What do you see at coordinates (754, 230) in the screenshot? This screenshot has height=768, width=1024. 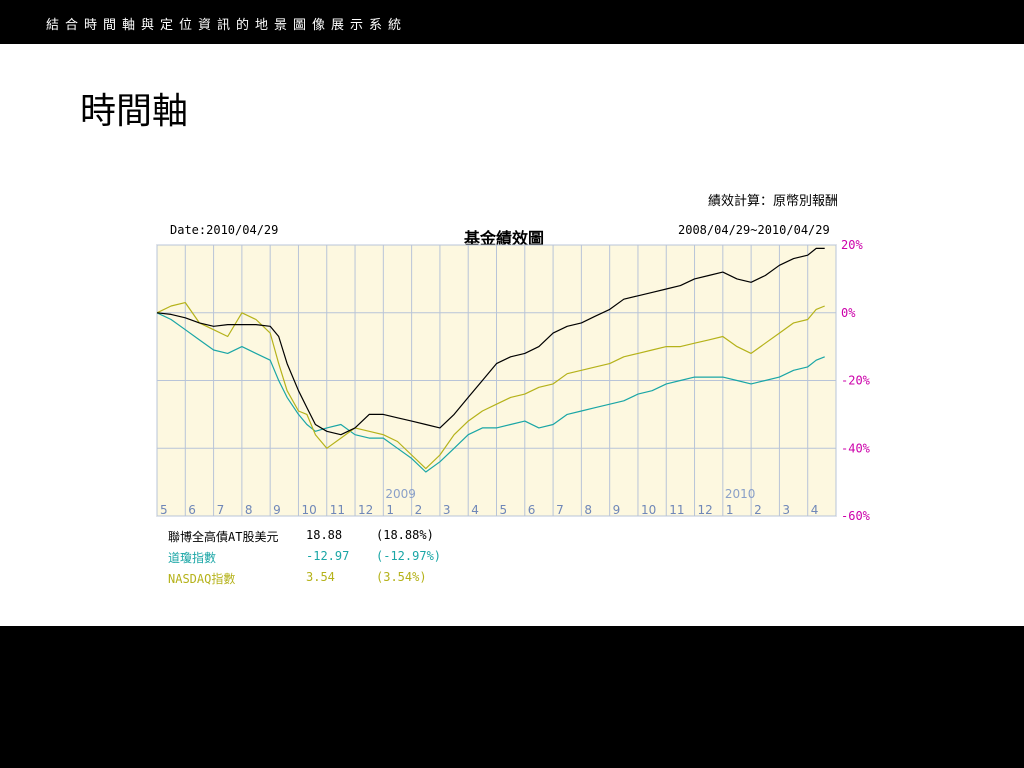 I see `date-range-label: 2008/04/29~2010/04/29` at bounding box center [754, 230].